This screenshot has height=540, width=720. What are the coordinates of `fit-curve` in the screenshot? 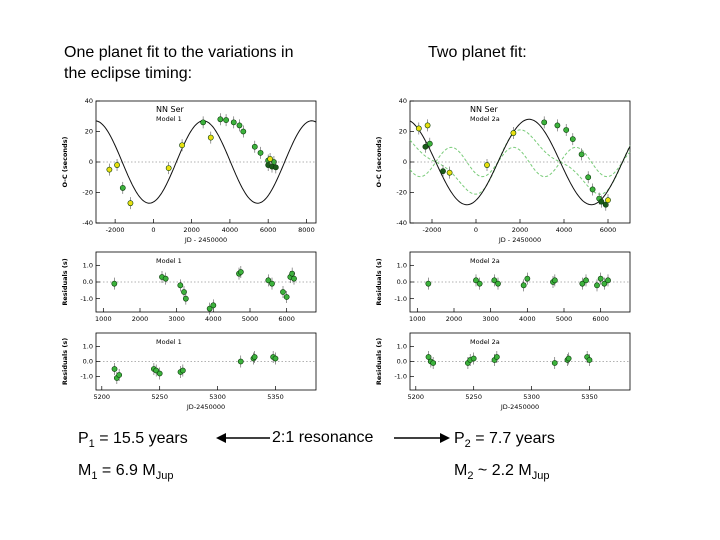 It's located at (520, 162).